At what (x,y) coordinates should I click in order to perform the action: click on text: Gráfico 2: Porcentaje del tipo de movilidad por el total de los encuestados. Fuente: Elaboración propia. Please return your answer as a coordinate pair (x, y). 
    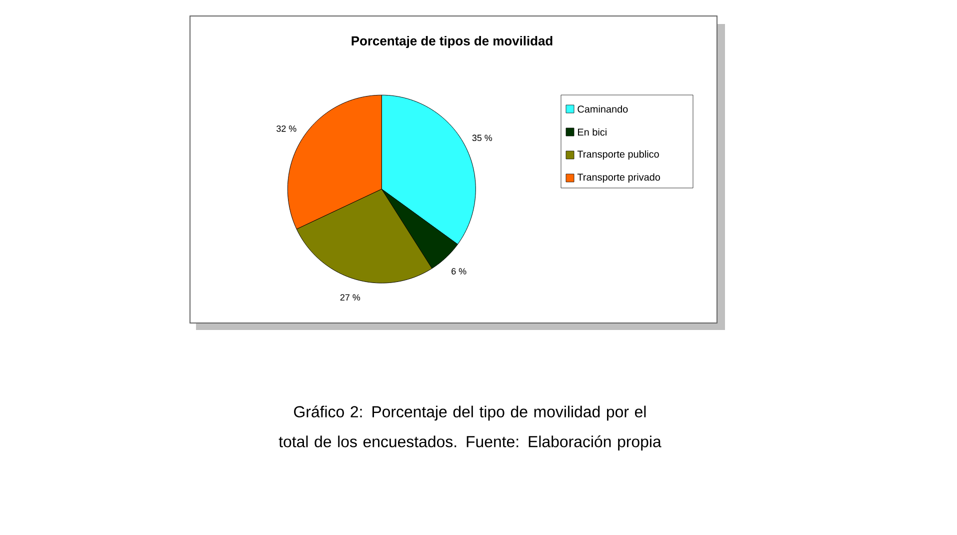
    Looking at the image, I should click on (470, 428).